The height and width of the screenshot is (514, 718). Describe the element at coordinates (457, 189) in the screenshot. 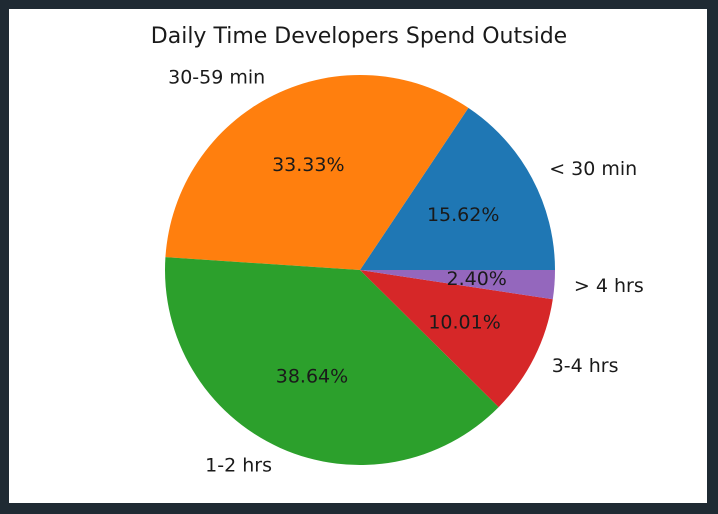

I see `pie-slice-30-min` at that location.